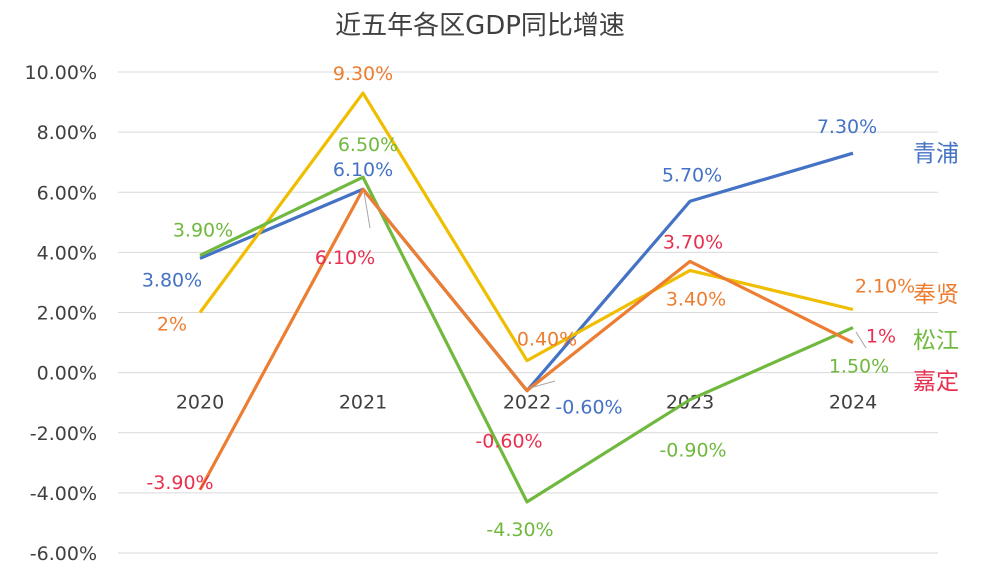 This screenshot has height=576, width=1000. Describe the element at coordinates (63, 434) in the screenshot. I see `y-tick-label: -2.00%` at that location.